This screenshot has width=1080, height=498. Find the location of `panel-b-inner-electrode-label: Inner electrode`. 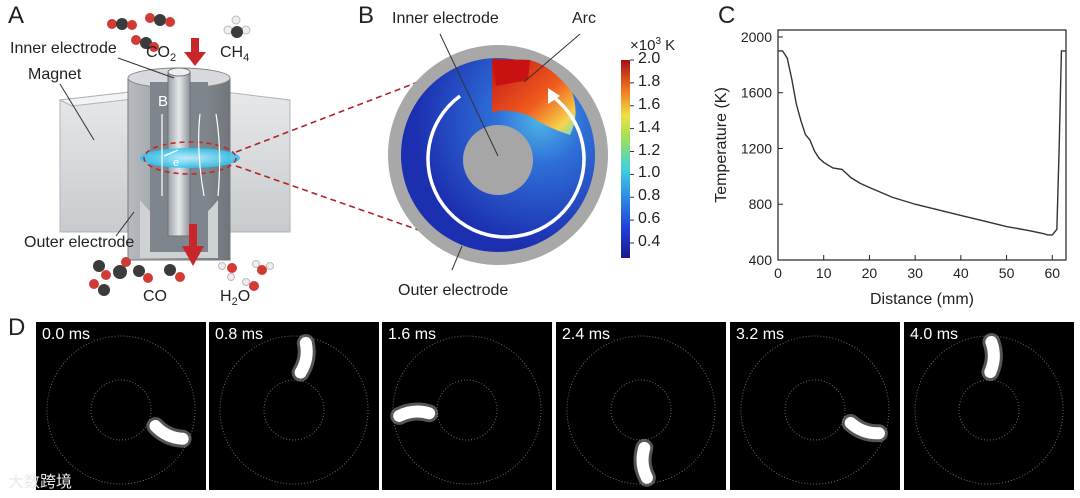

panel-b-inner-electrode-label: Inner electrode is located at coordinates (445, 18).